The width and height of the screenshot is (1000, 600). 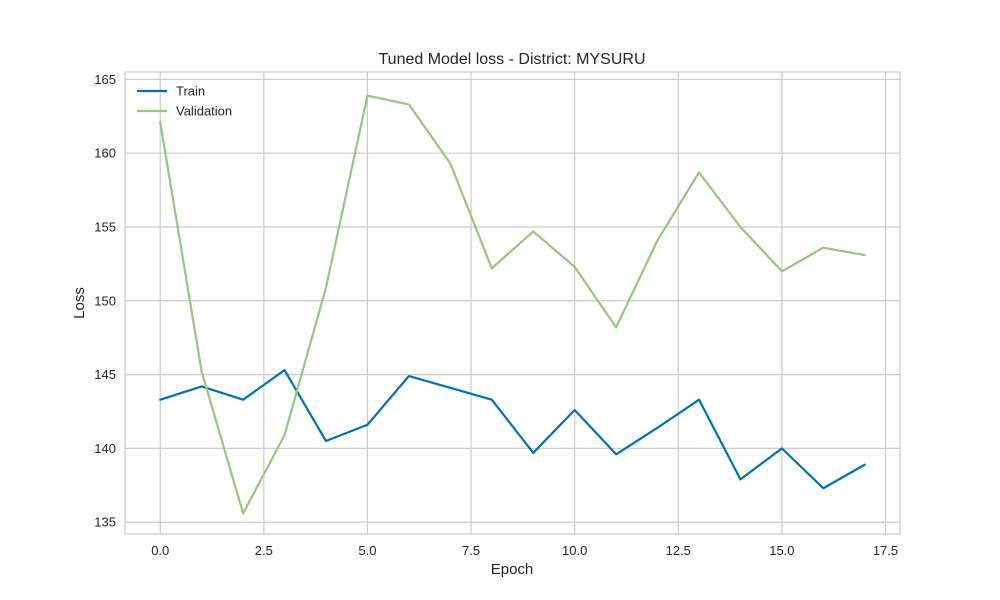 What do you see at coordinates (512, 429) in the screenshot?
I see `series-line-train` at bounding box center [512, 429].